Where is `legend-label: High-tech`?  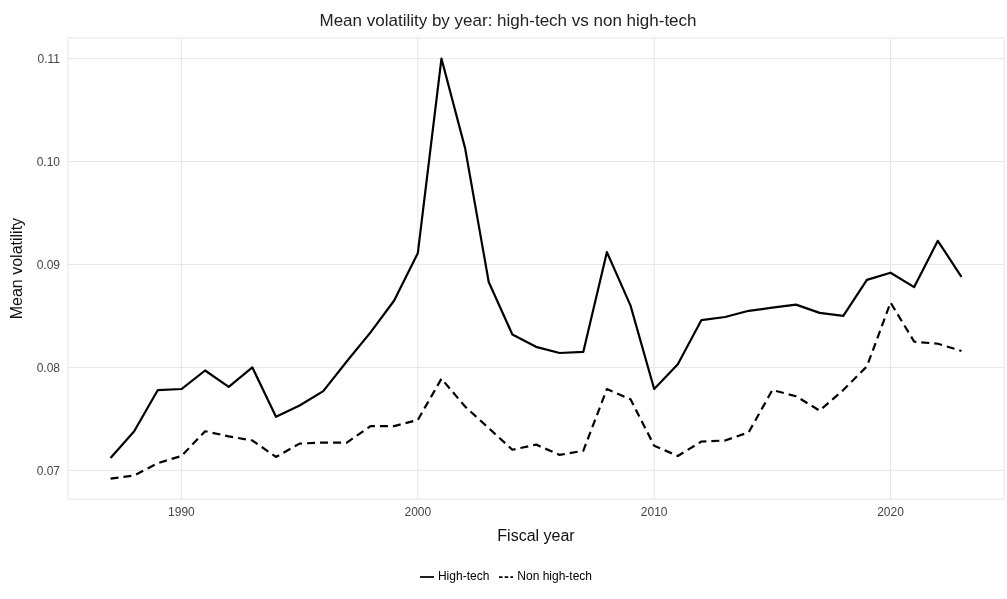 legend-label: High-tech is located at coordinates (463, 576).